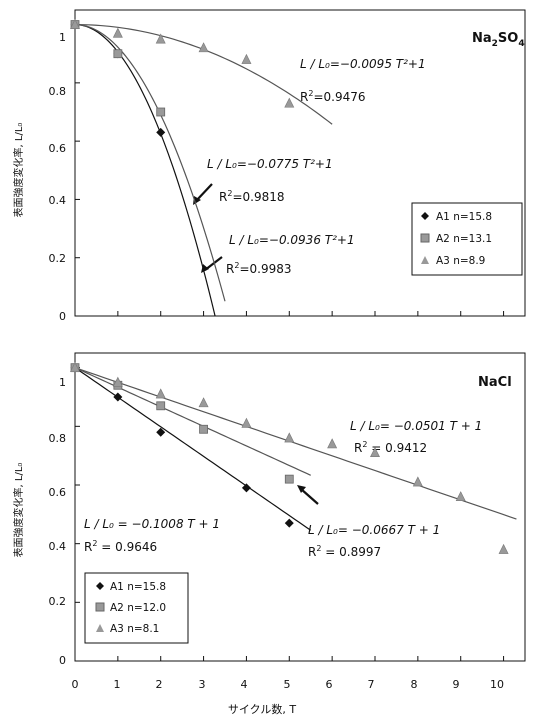 Image resolution: width=536 pixels, height=724 pixels. What do you see at coordinates (495, 382) in the screenshot?
I see `panel-title: NaCl` at bounding box center [495, 382].